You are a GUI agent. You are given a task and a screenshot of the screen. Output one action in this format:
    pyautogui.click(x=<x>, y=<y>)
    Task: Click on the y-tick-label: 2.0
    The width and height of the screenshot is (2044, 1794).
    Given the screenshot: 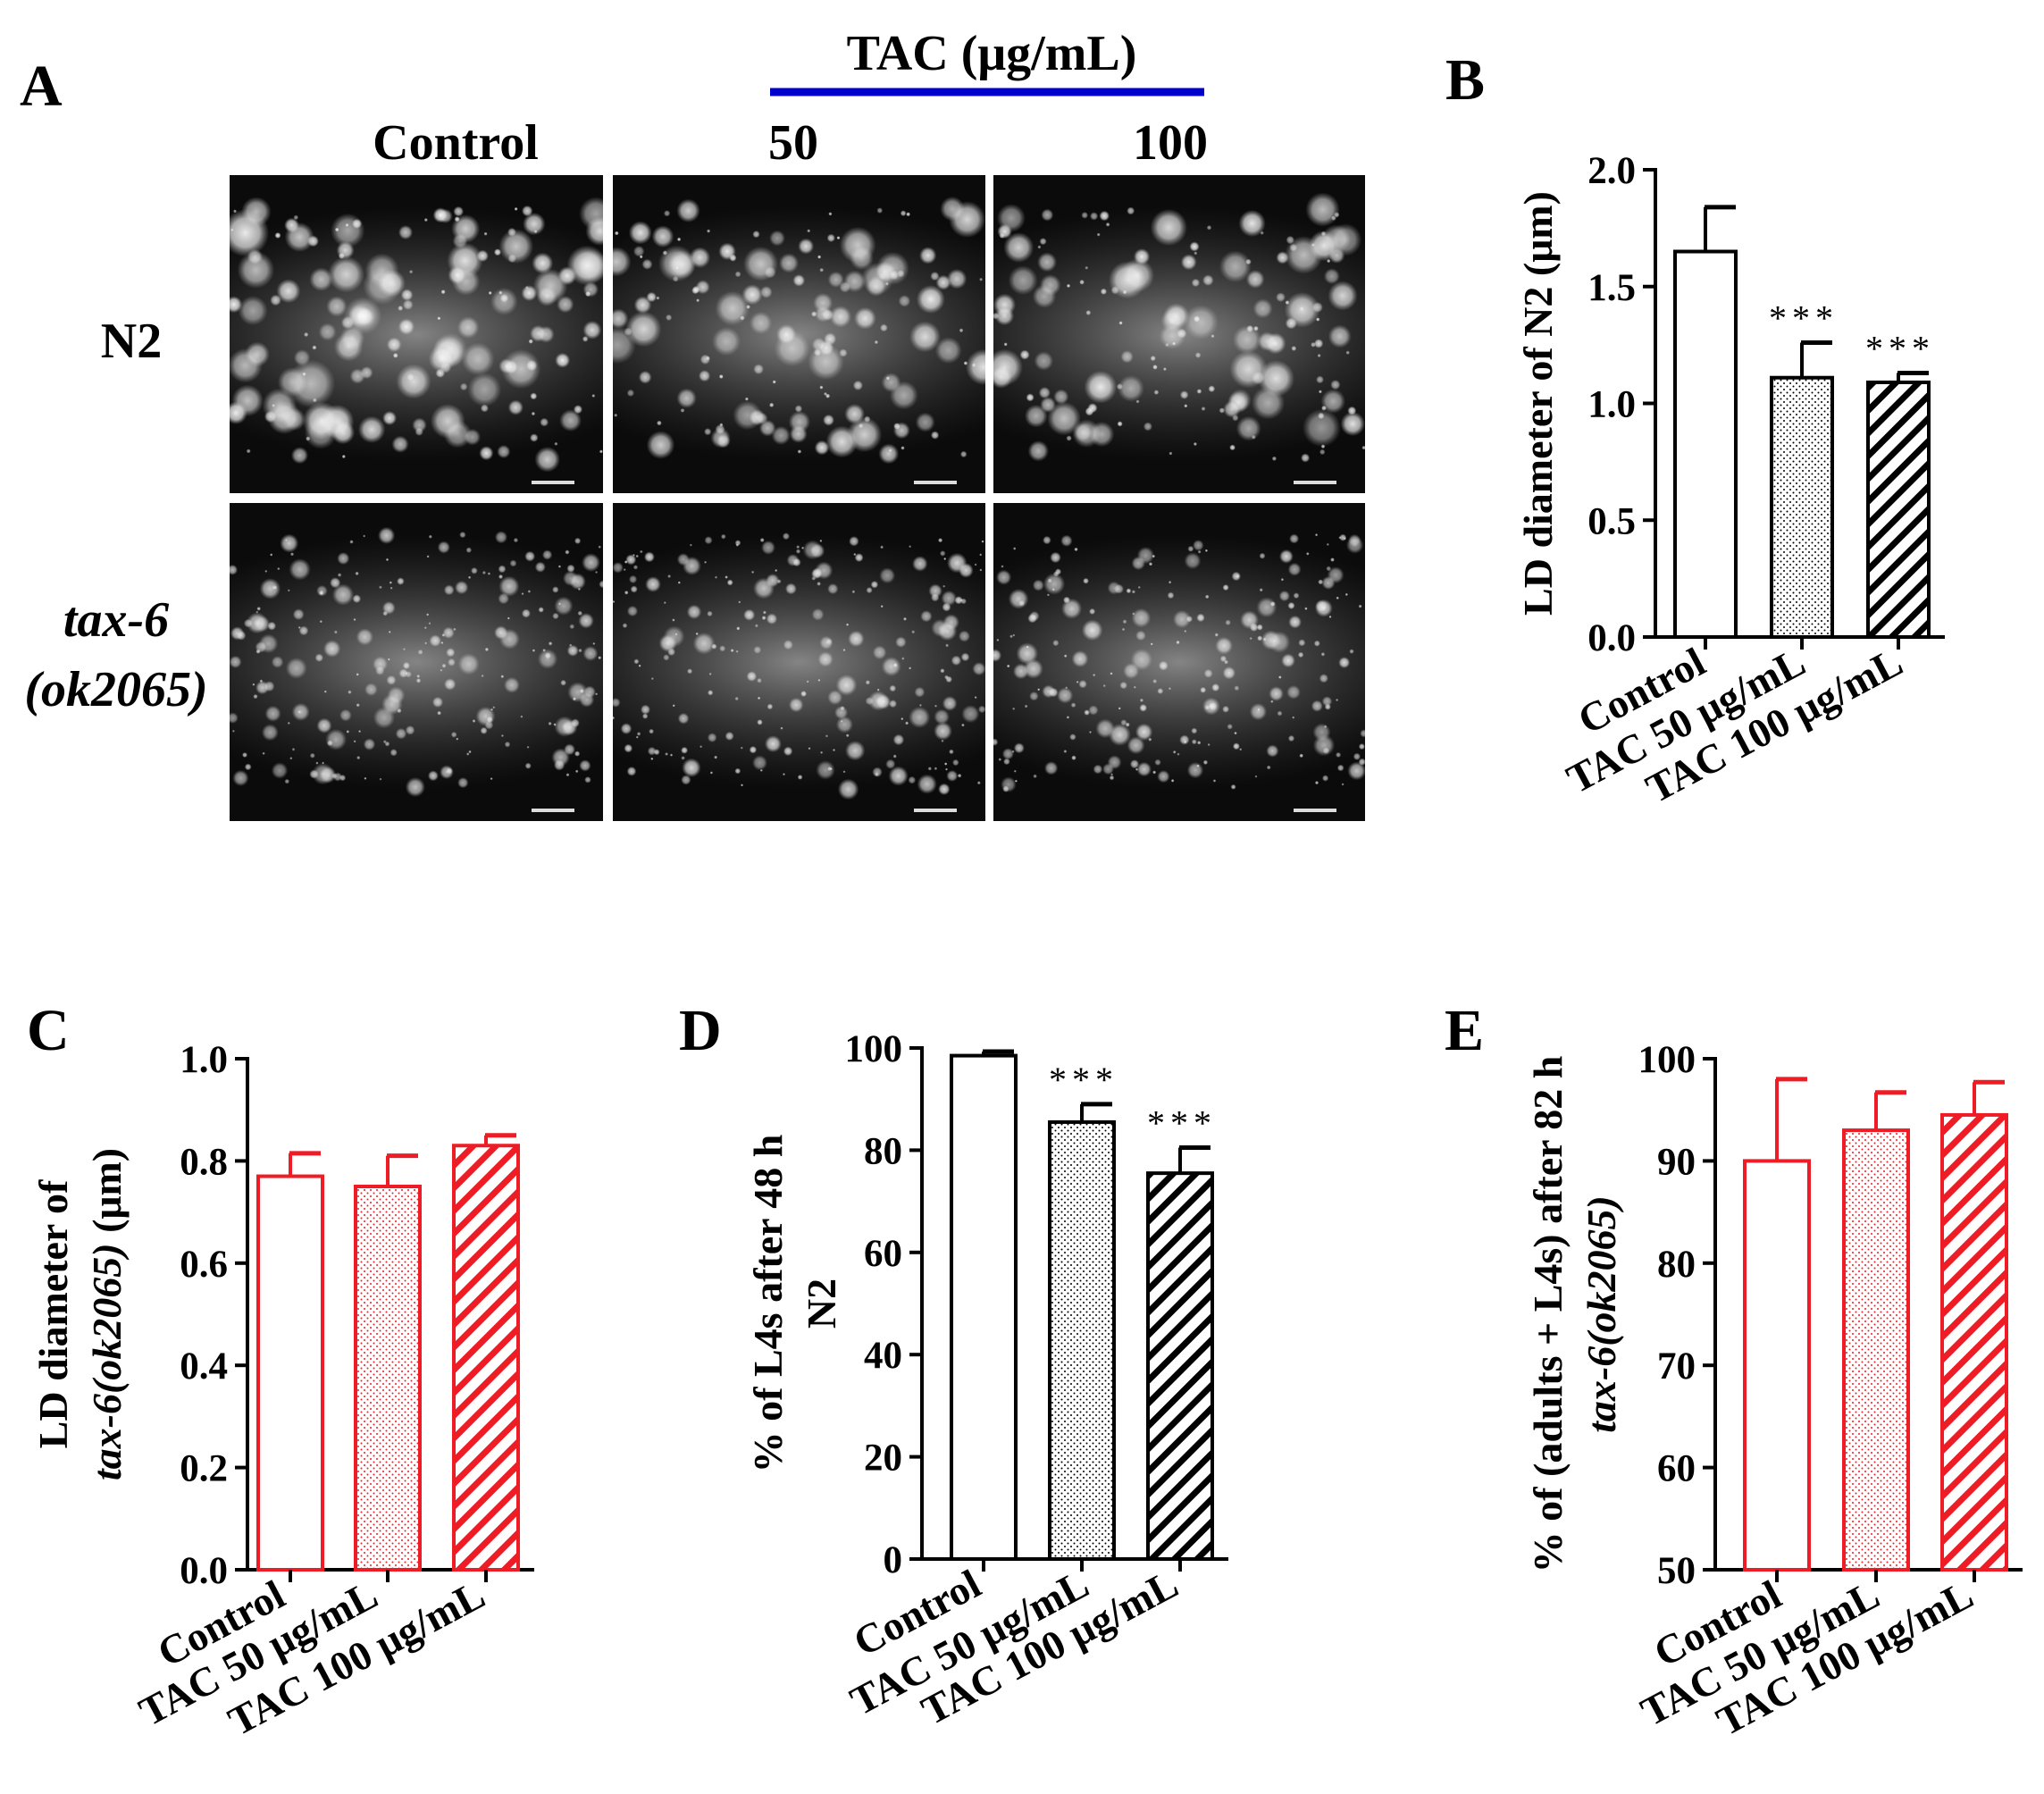 What is the action you would take?
    pyautogui.click(x=1611, y=171)
    